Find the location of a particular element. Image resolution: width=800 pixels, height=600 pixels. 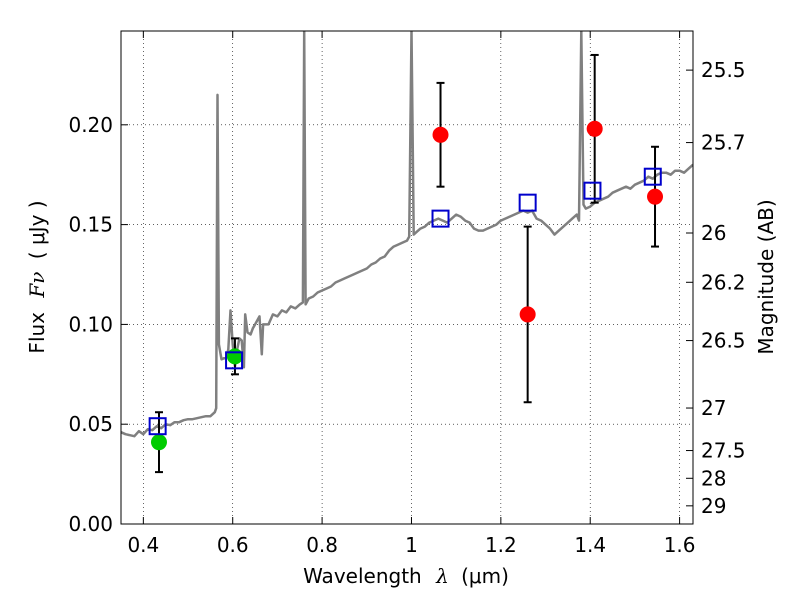

magnitude-tick-label: 25.7 is located at coordinates (723, 143).